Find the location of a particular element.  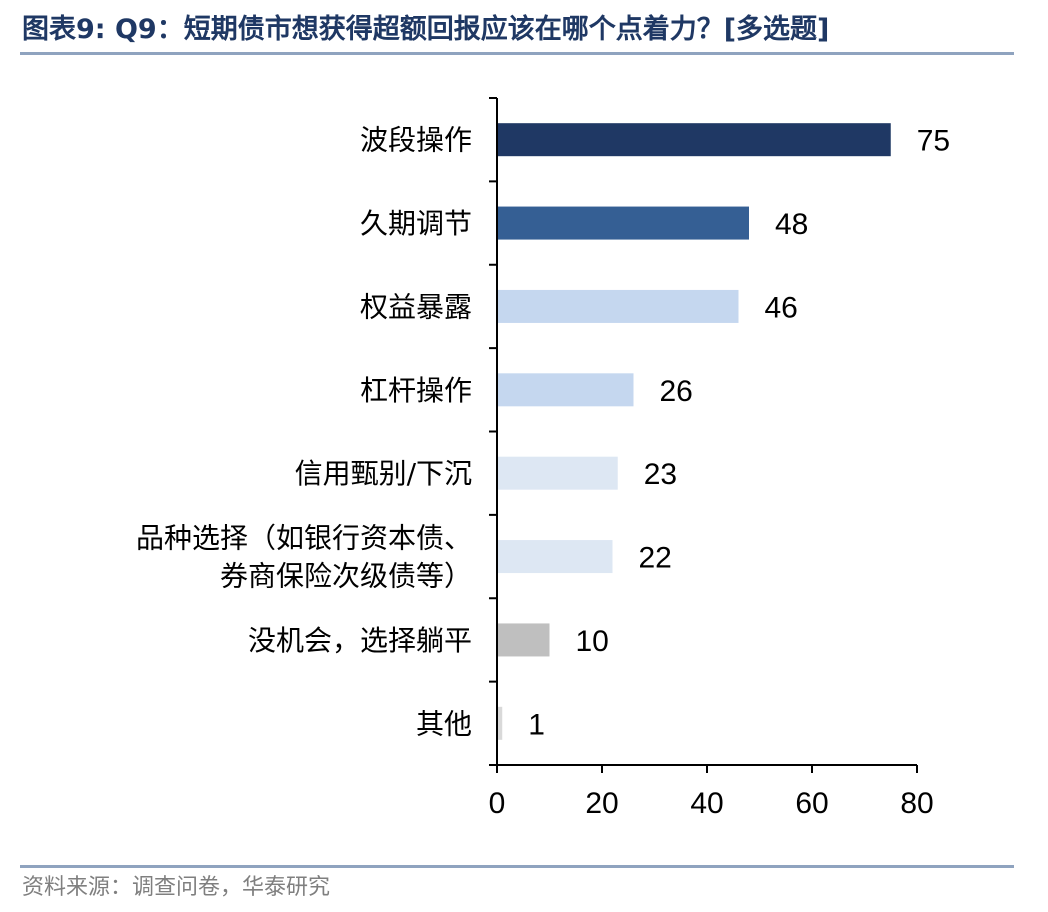

category-label: 品种选择（如银行资本债、券商保险次级债等） is located at coordinates (304, 557).